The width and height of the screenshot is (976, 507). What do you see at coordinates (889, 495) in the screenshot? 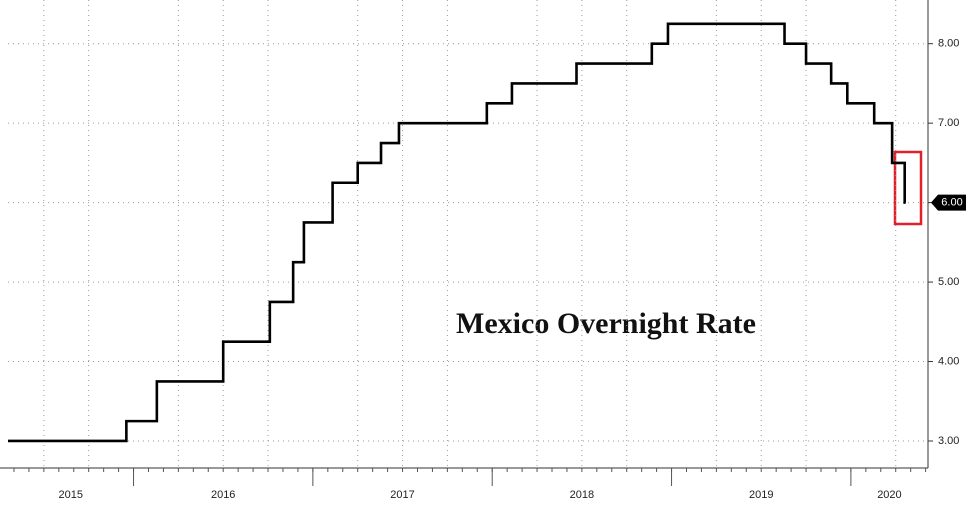
I see `x-tick-label: 2020` at bounding box center [889, 495].